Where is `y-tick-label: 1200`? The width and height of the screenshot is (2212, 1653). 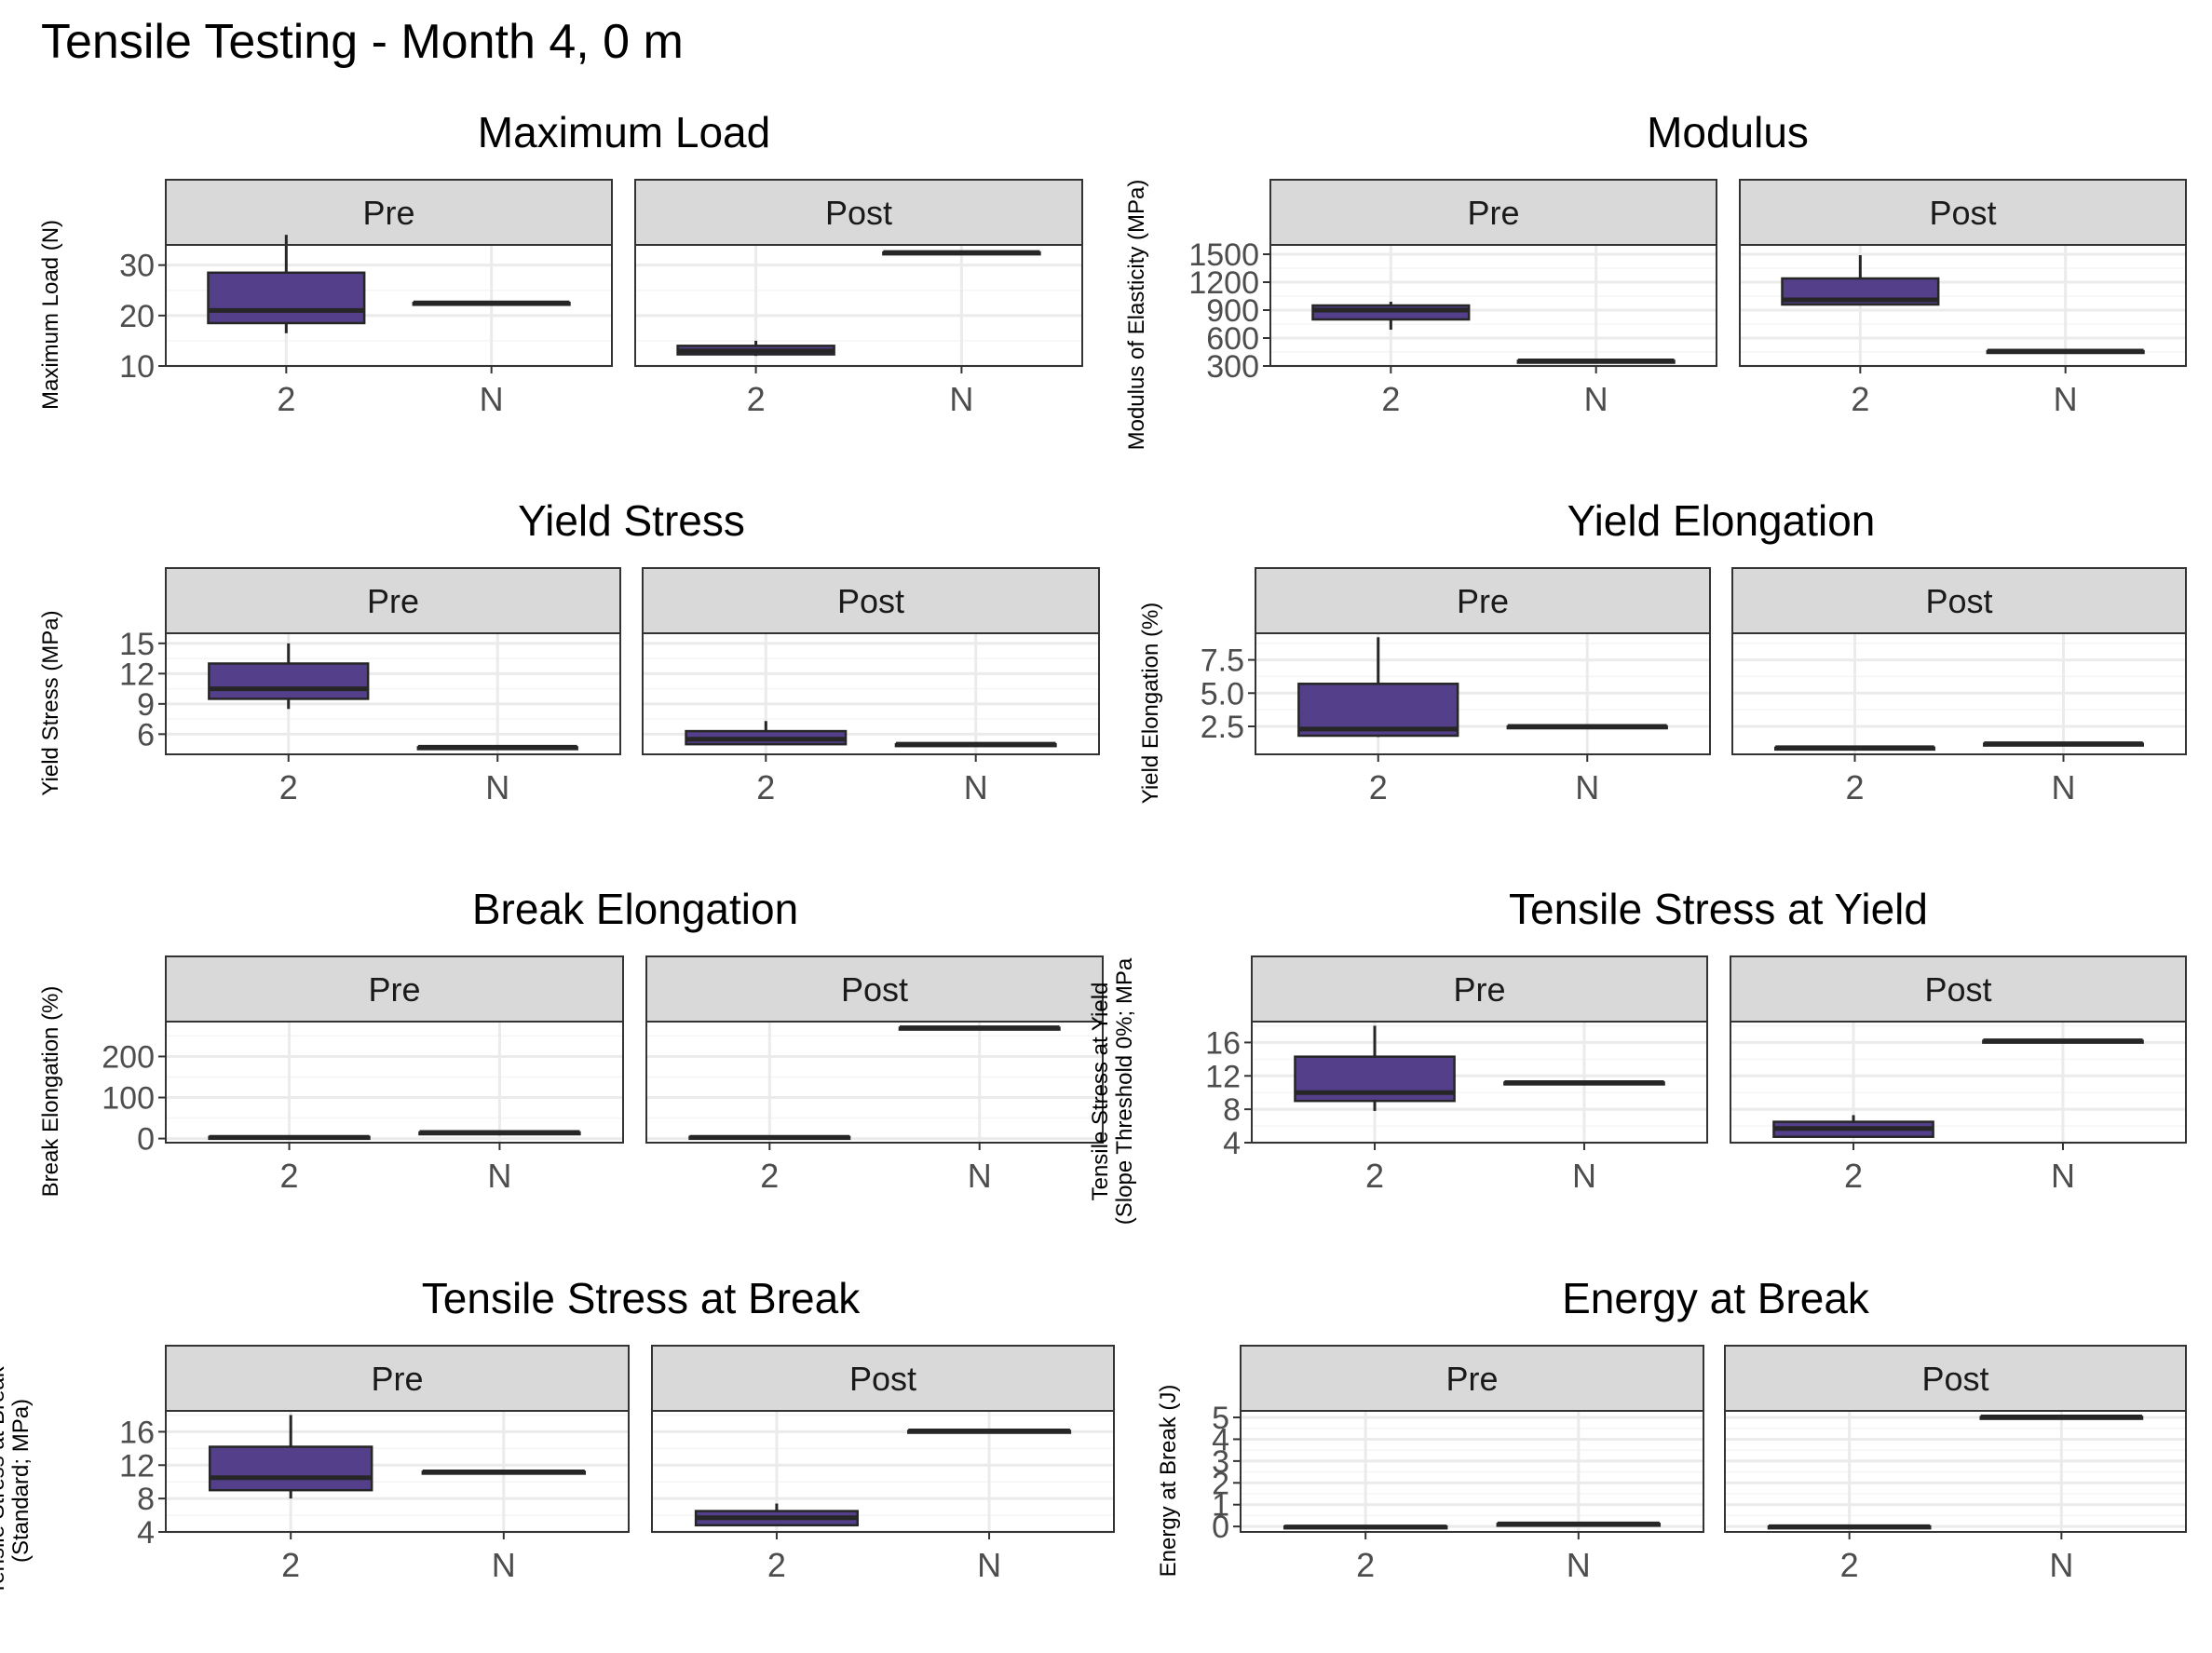 y-tick-label: 1200 is located at coordinates (1224, 283).